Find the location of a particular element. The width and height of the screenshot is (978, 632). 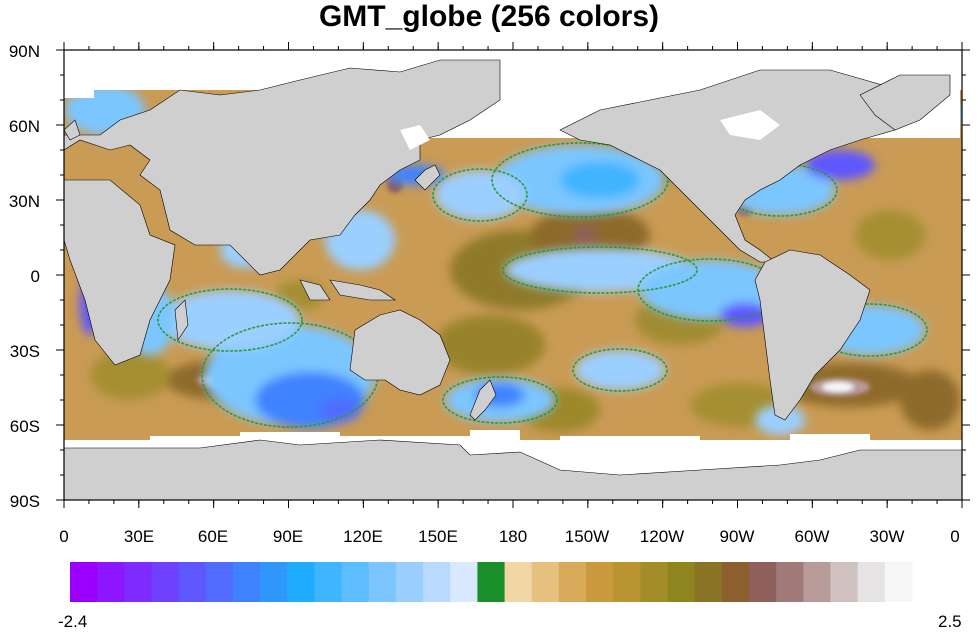

lon-label-180: 180 is located at coordinates (513, 536).